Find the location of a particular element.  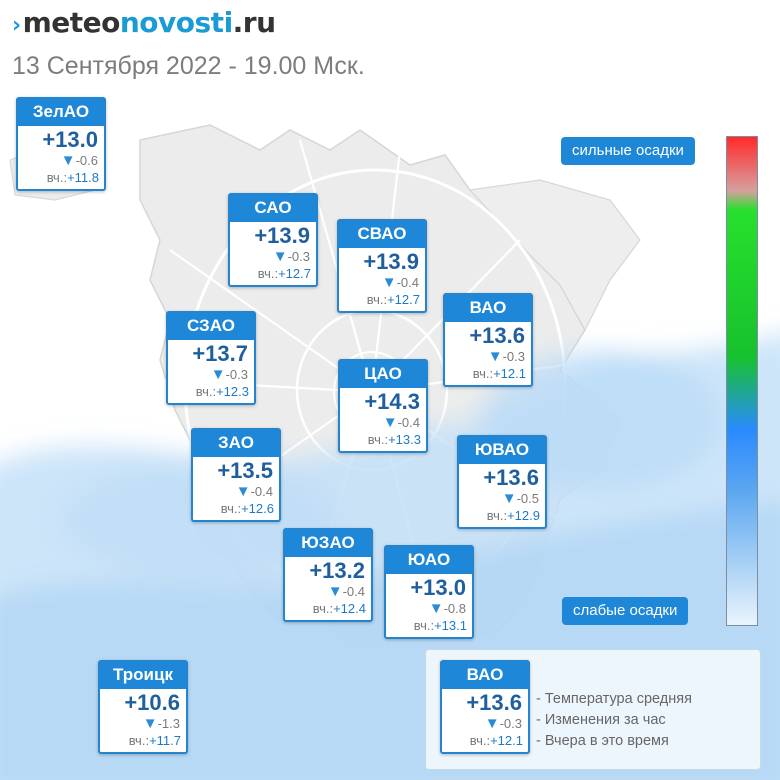

temperature-average: +13.5 is located at coordinates (245, 470).